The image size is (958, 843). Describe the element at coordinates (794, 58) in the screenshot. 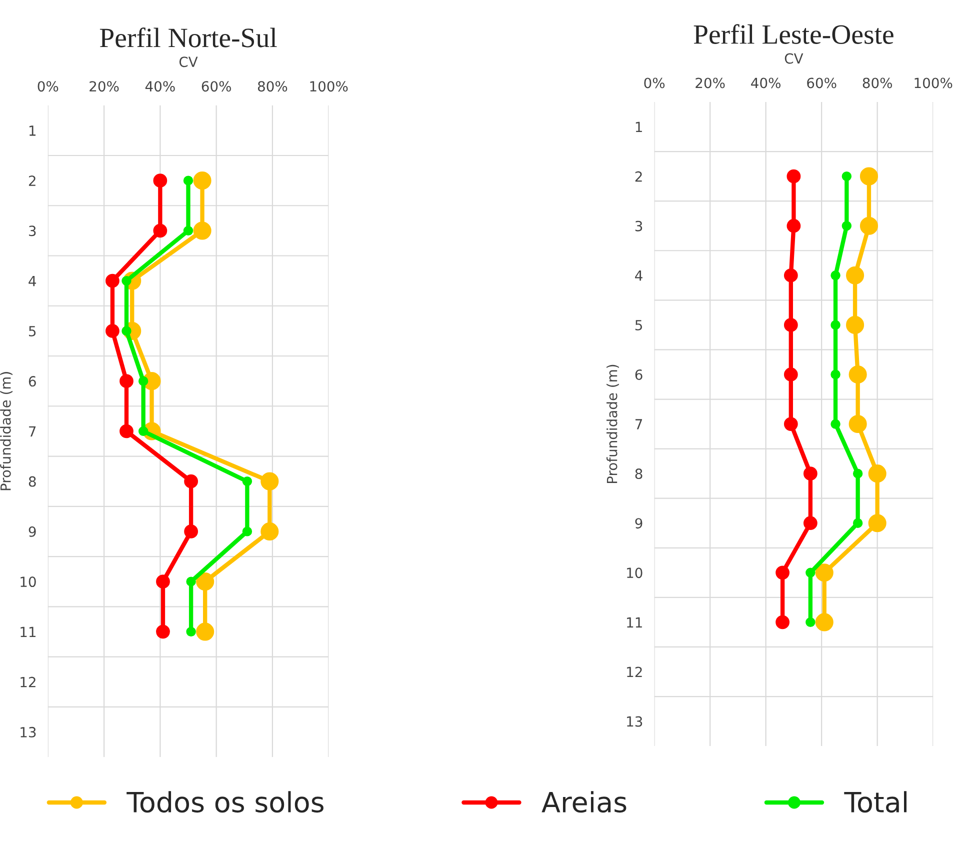

I see `x-axis-title: CV` at that location.